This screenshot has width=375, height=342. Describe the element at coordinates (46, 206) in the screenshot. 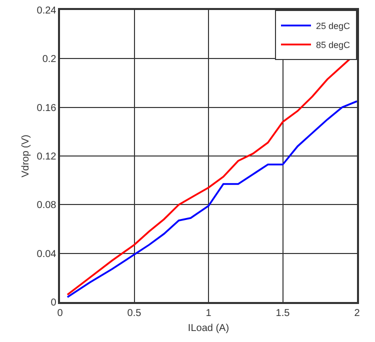

I see `y-tick-label: 0.08` at that location.